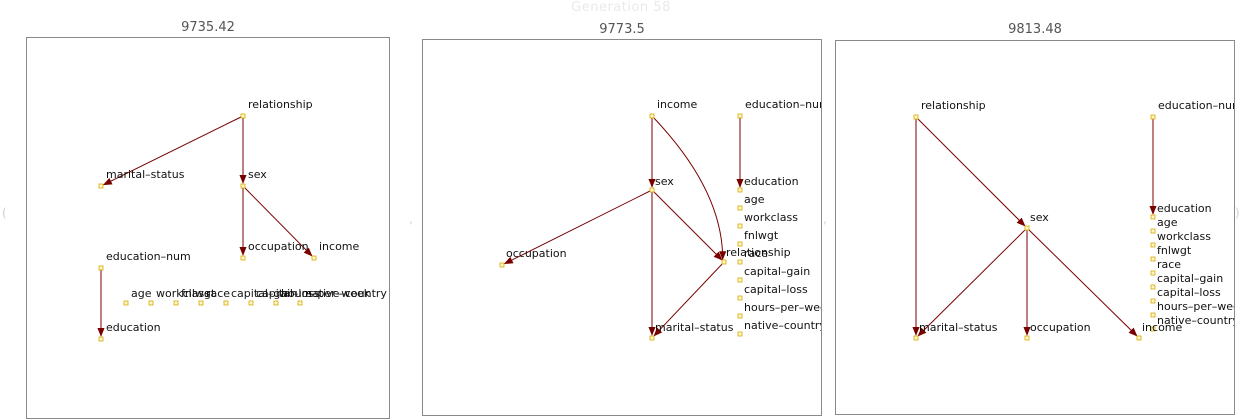 The image size is (1242, 420). Describe the element at coordinates (687, 225) in the screenshot. I see `edge-sex-to-relationship` at that location.